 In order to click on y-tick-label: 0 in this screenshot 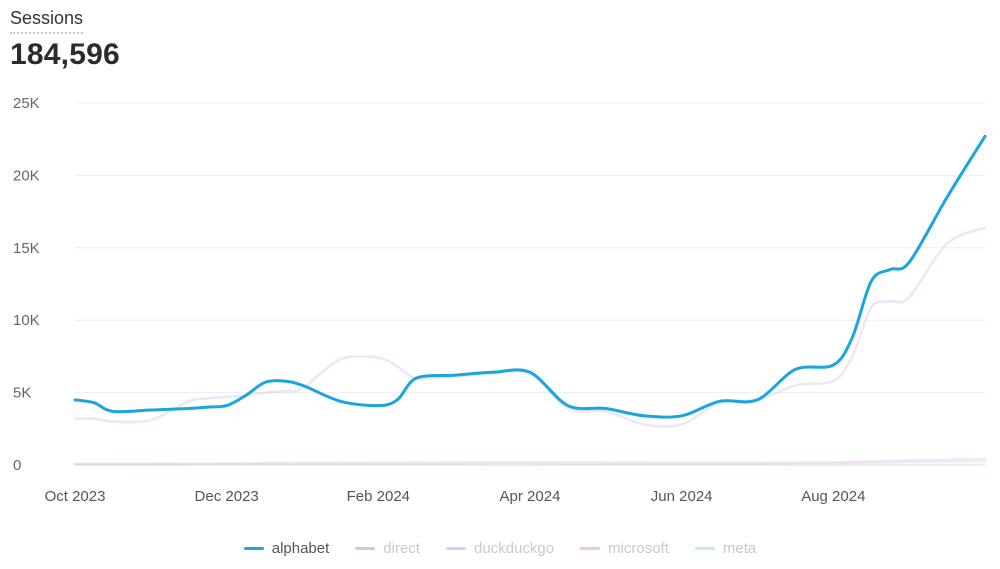, I will do `click(17, 465)`.